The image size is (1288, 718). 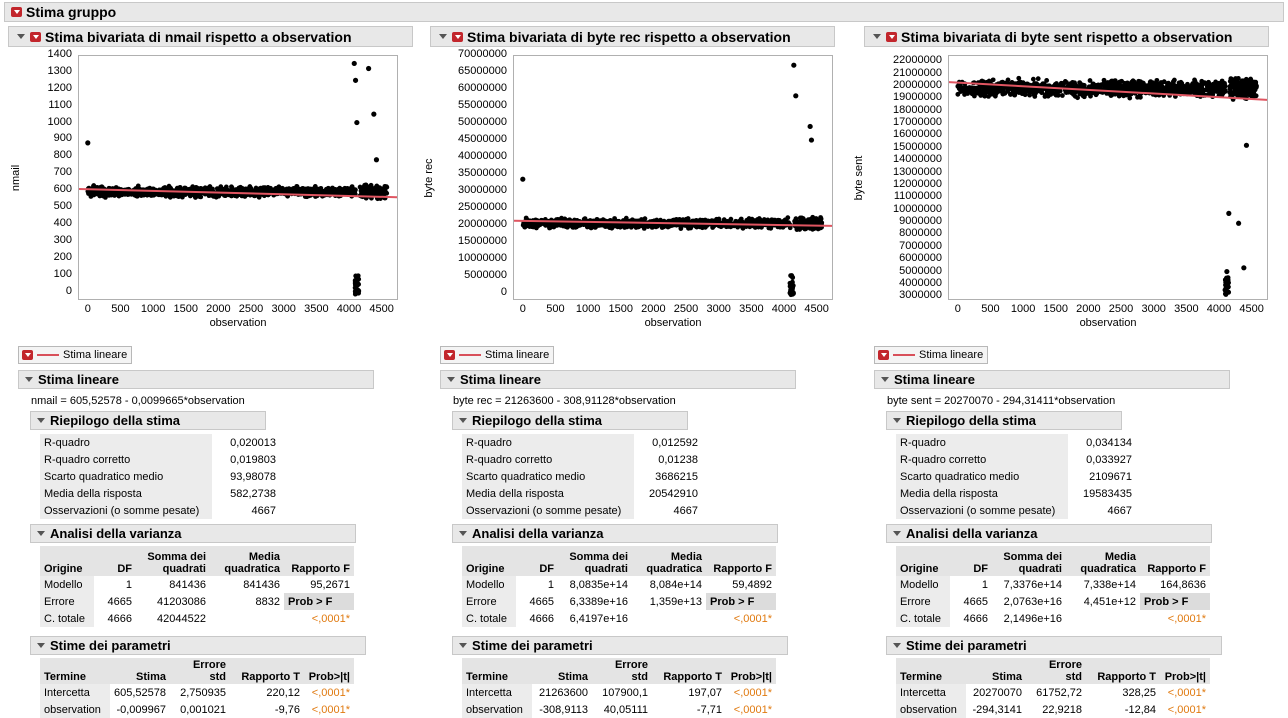 What do you see at coordinates (115, 561) in the screenshot?
I see `anova-col-df: DF` at bounding box center [115, 561].